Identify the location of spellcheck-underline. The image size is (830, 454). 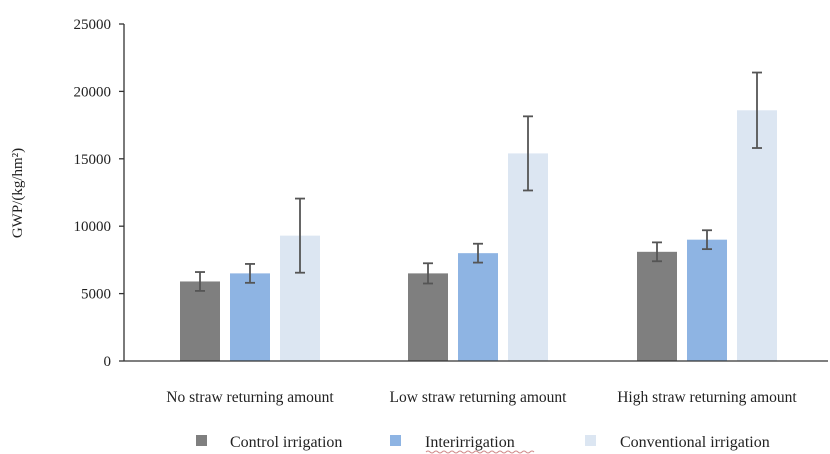
(480, 452).